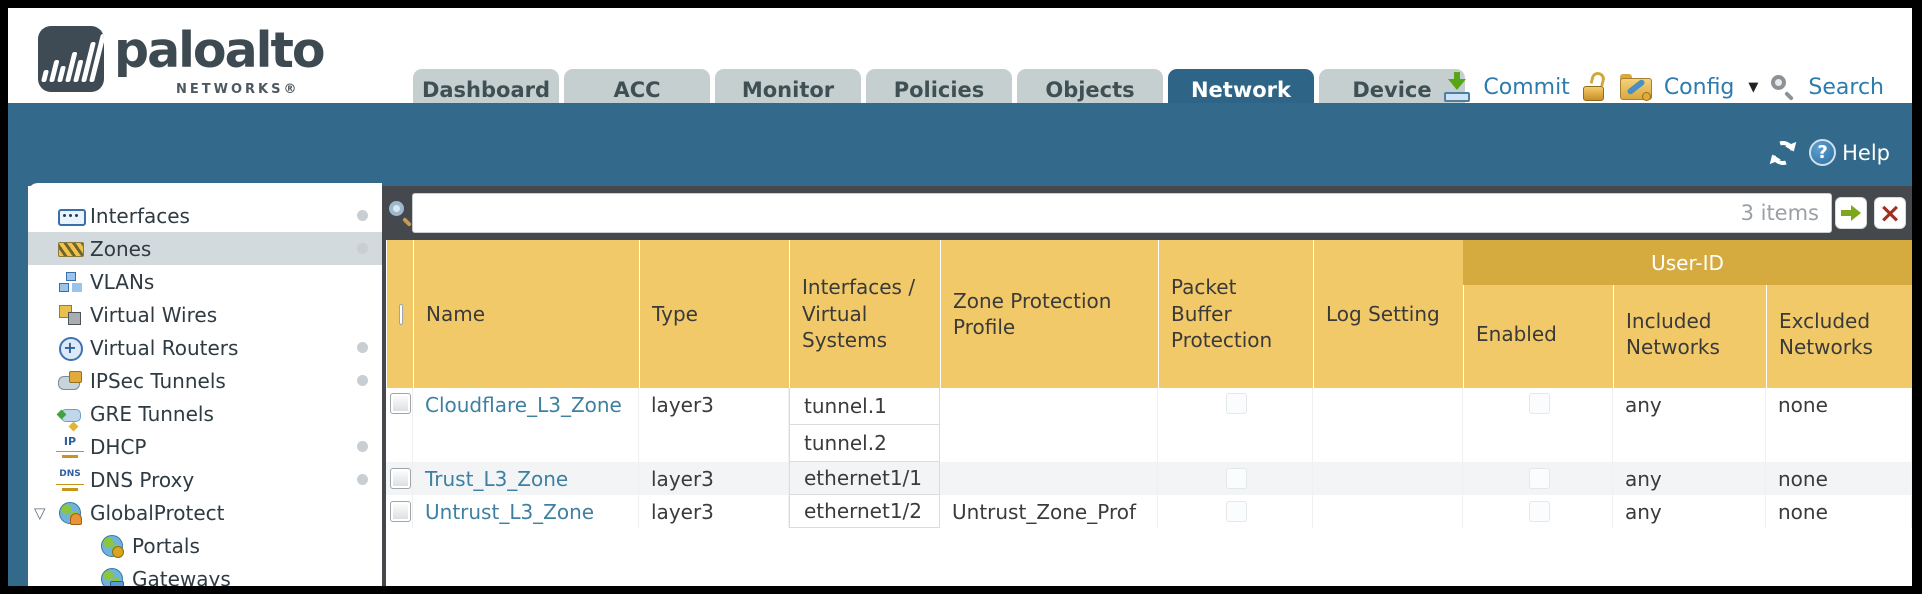  I want to click on help-button: ? Help, so click(1849, 152).